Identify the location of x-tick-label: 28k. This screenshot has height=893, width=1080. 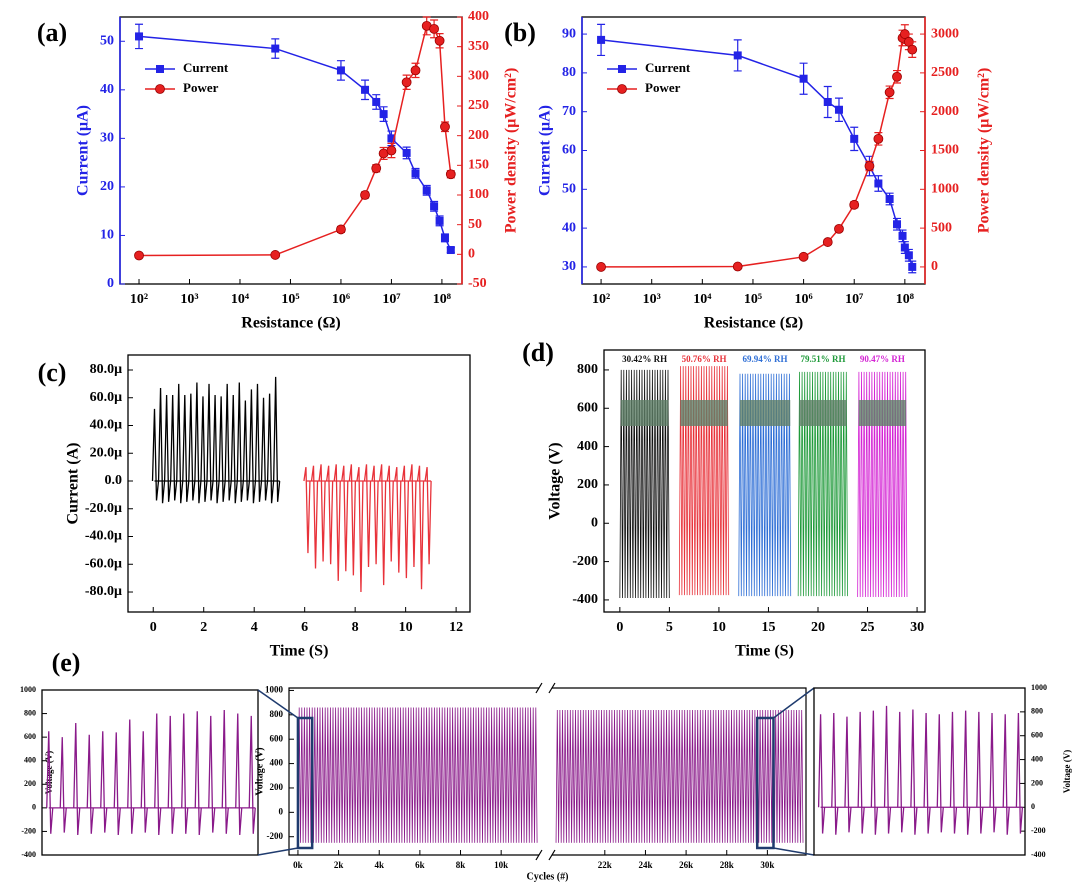
(727, 865).